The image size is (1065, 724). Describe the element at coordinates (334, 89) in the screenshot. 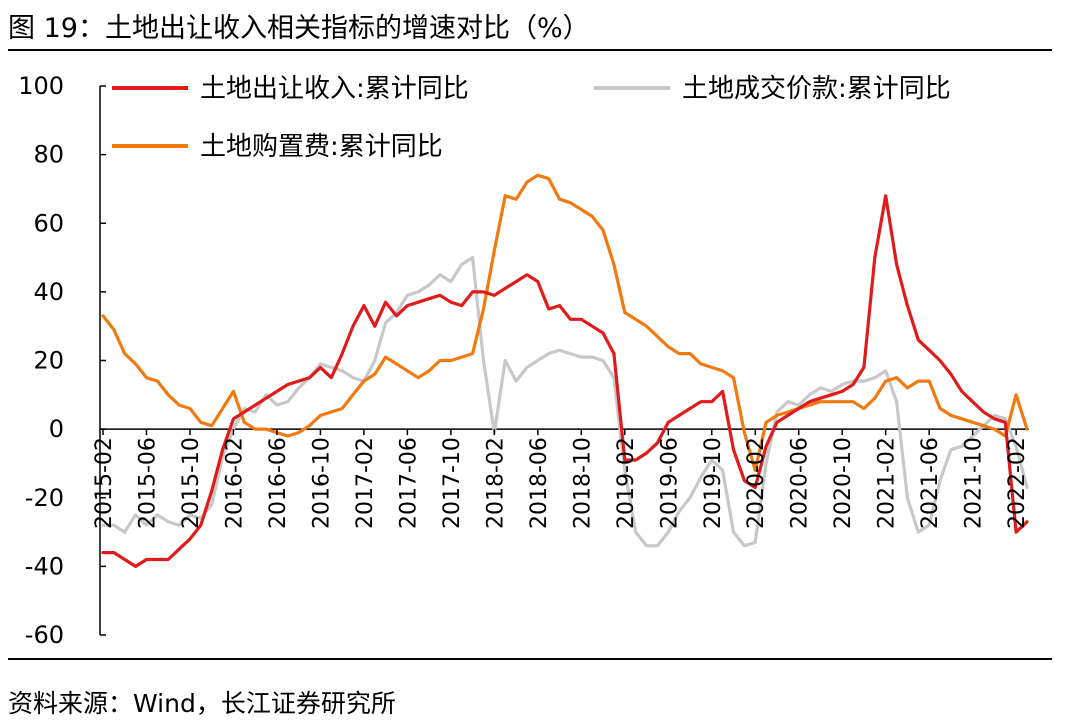

I see `legend-label-1: 土地出让收入:累计同比` at that location.